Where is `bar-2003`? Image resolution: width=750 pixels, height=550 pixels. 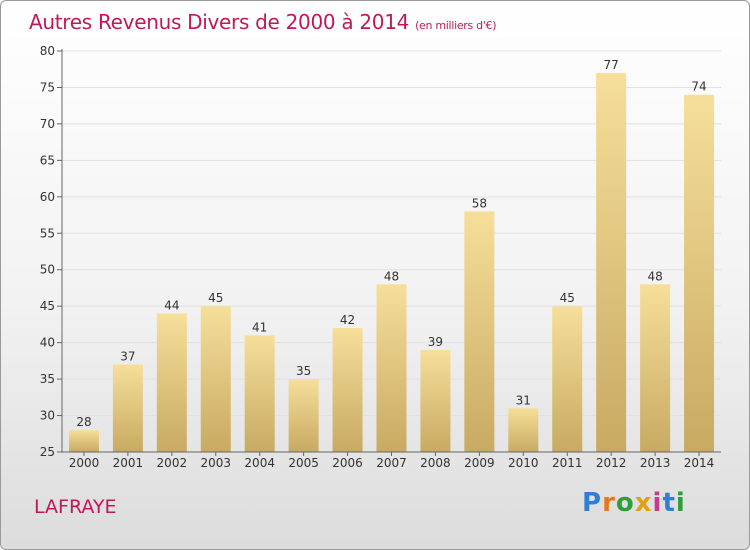
bar-2003 is located at coordinates (215, 379).